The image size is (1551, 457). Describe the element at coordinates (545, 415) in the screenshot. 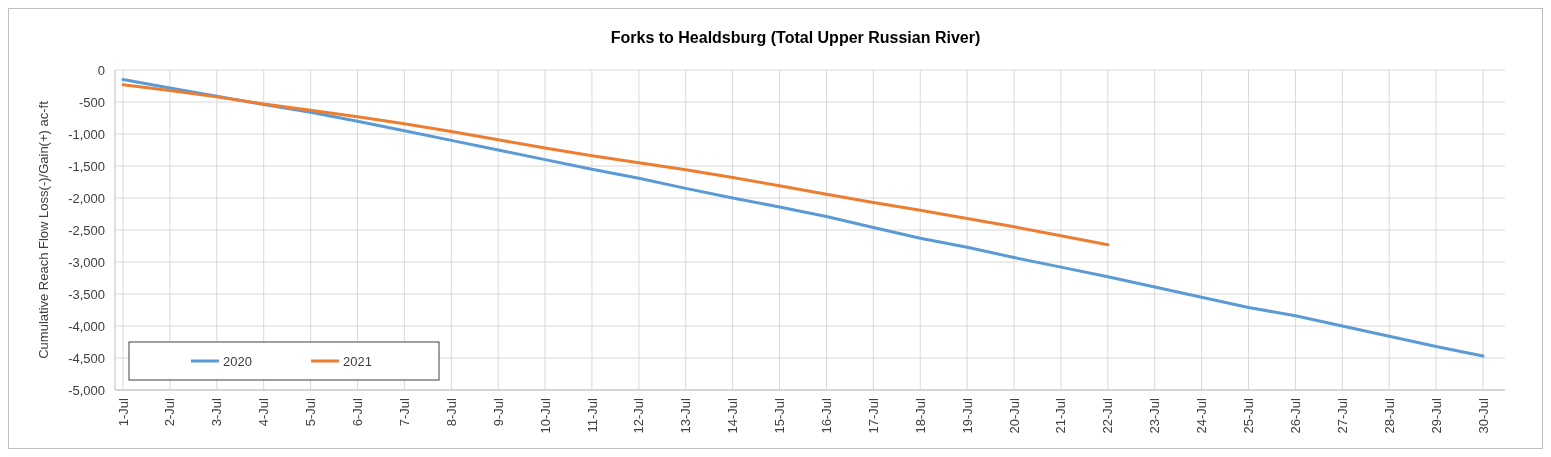

I see `x-tick-label: 10-Jul` at that location.